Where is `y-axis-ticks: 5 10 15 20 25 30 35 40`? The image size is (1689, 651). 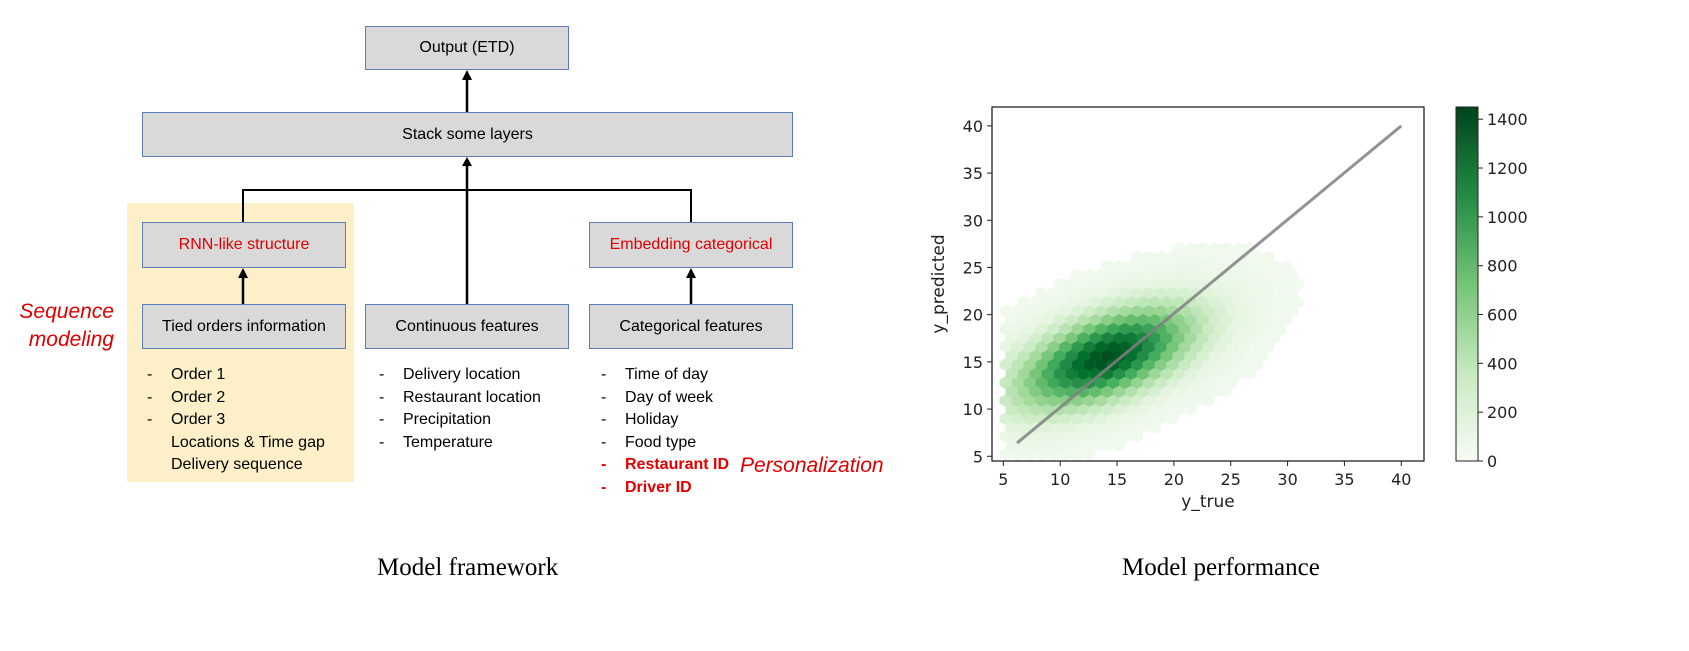
y-axis-ticks: 5 10 15 20 25 30 35 40 is located at coordinates (977, 291).